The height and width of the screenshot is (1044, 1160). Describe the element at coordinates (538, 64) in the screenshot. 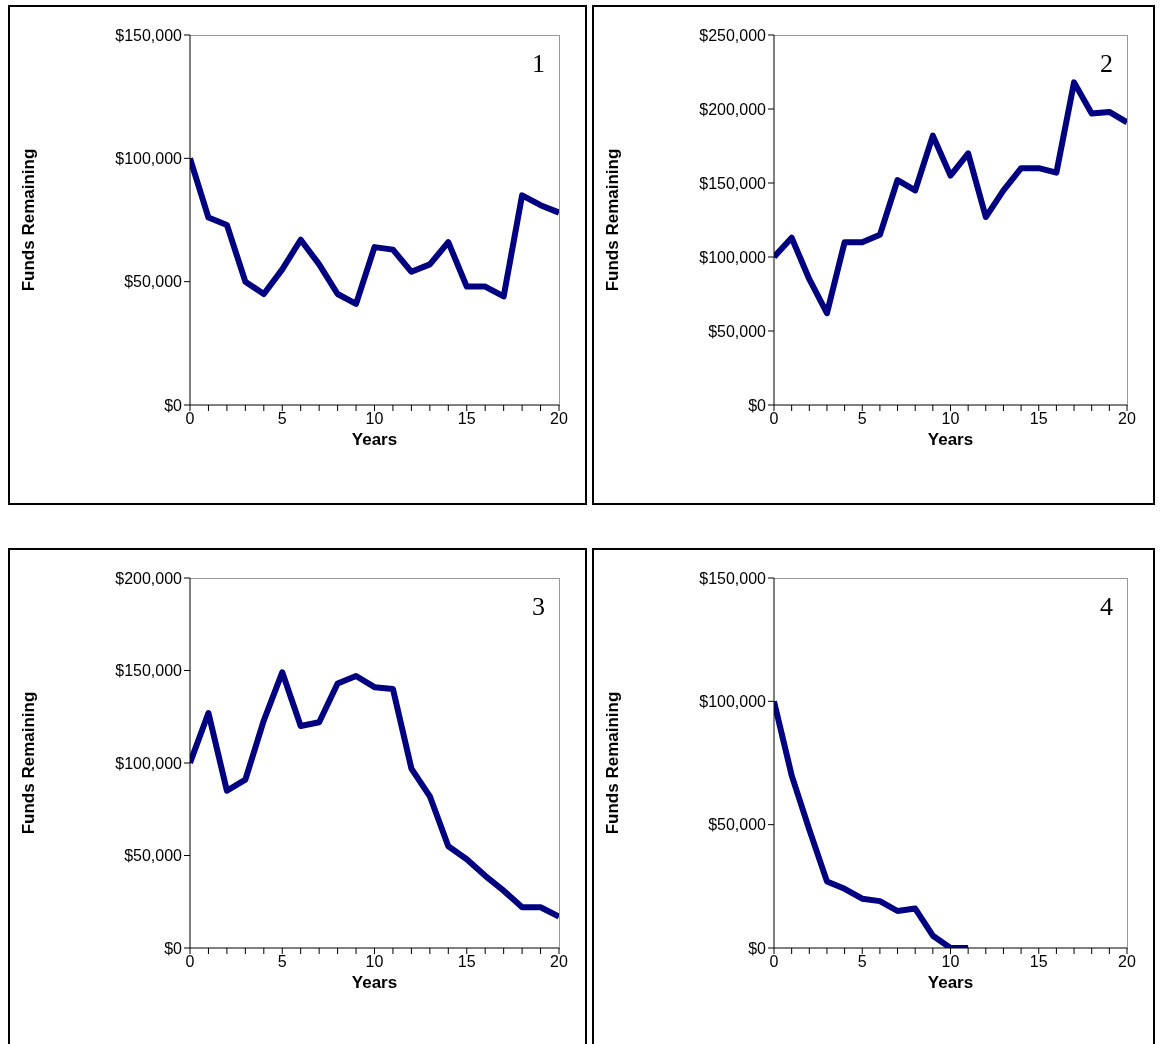

I see `annotation: 1` at that location.